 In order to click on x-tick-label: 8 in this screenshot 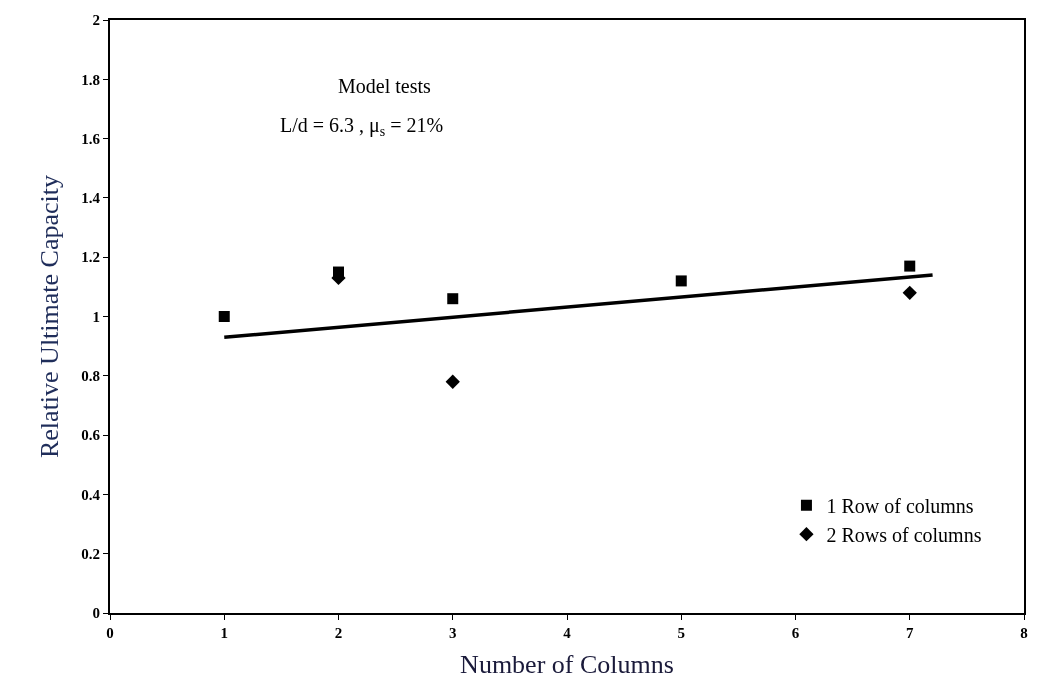, I will do `click(1024, 633)`.